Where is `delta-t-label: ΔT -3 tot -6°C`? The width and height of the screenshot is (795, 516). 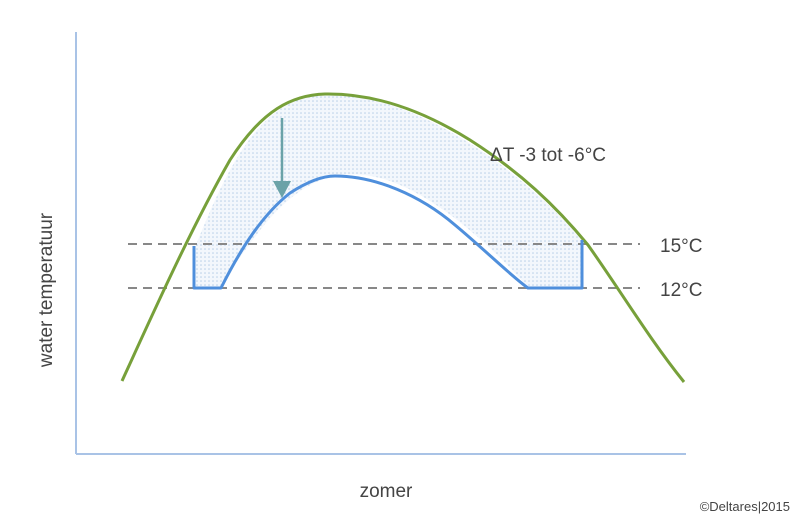
delta-t-label: ΔT -3 tot -6°C is located at coordinates (548, 155).